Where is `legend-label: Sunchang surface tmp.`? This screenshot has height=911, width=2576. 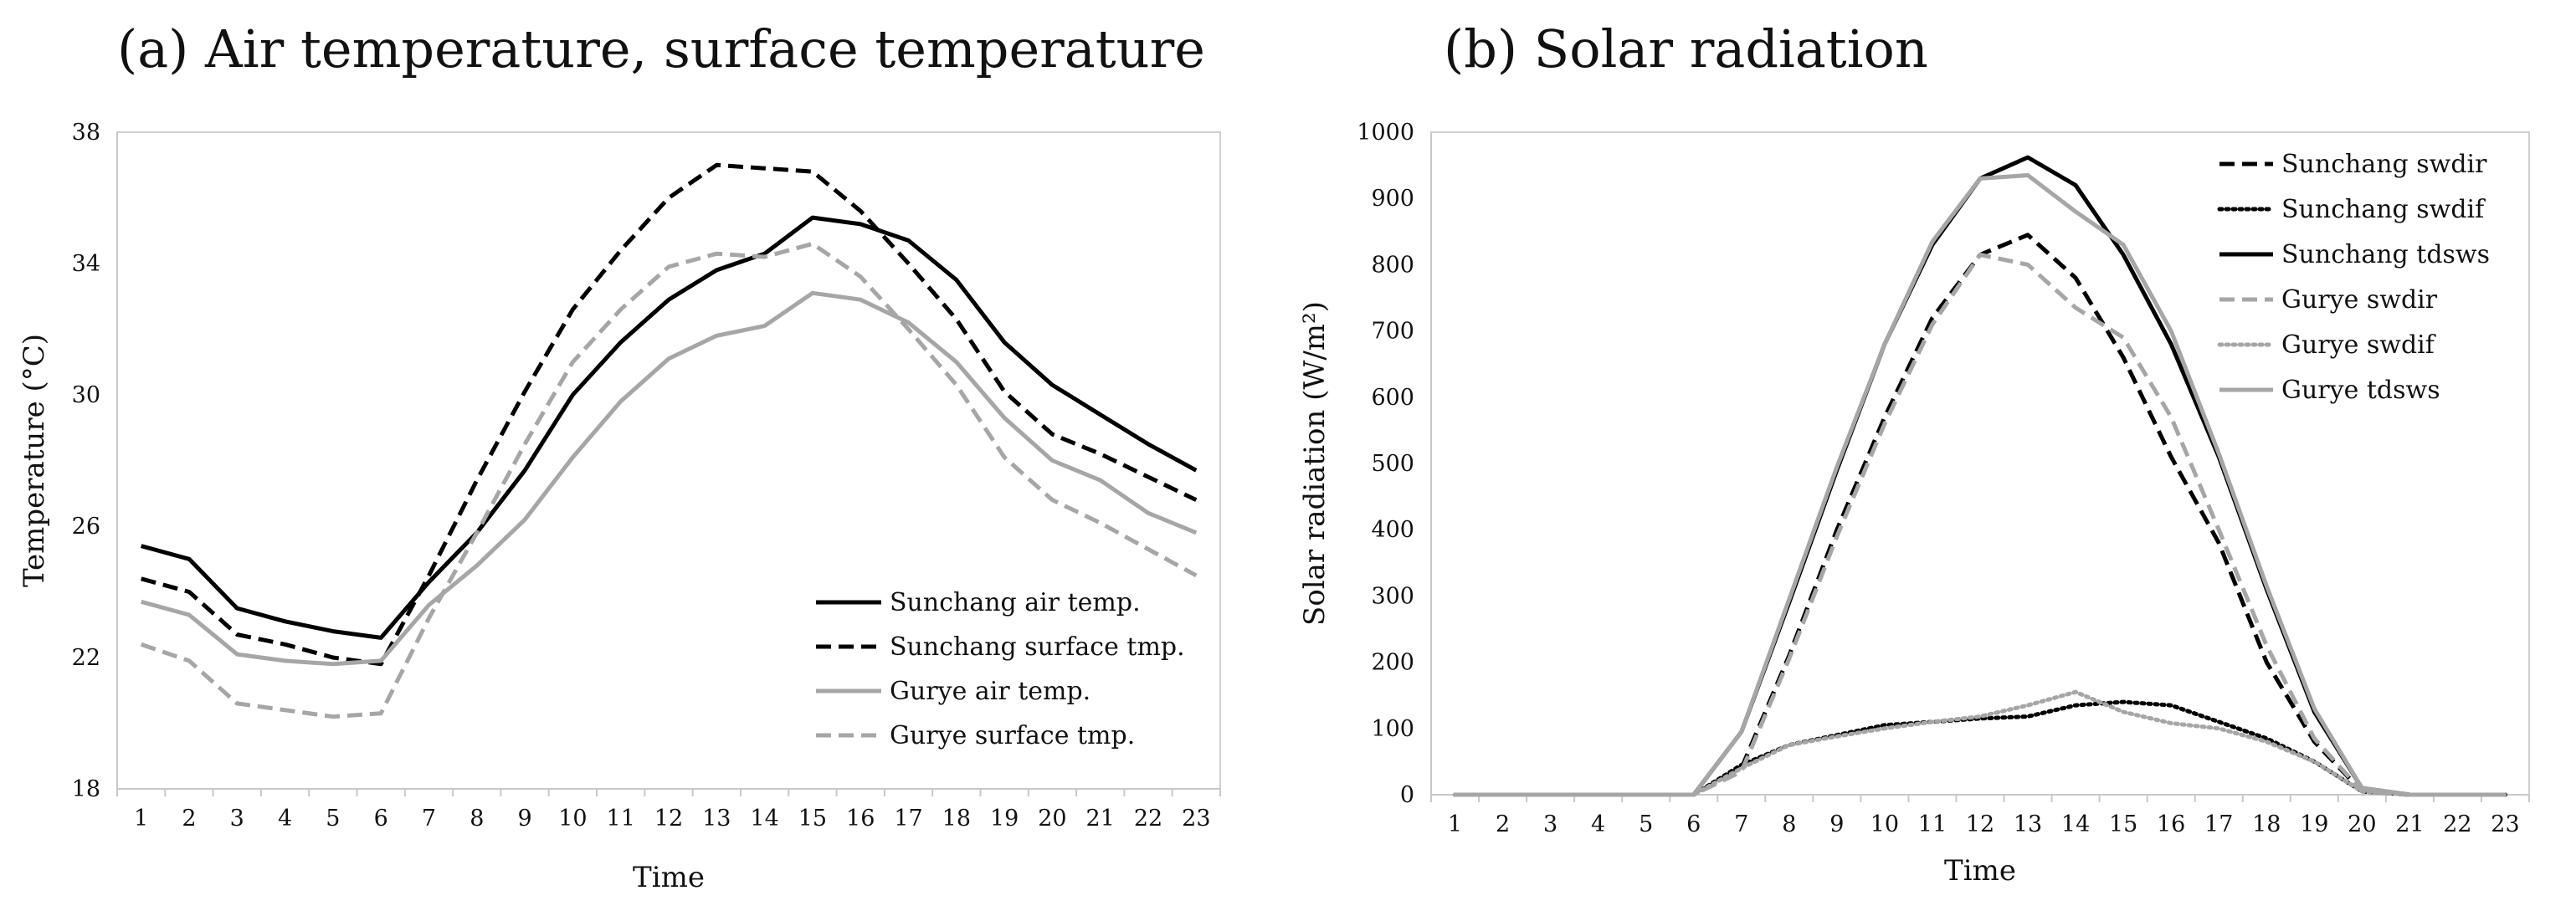 legend-label: Sunchang surface tmp. is located at coordinates (1037, 647).